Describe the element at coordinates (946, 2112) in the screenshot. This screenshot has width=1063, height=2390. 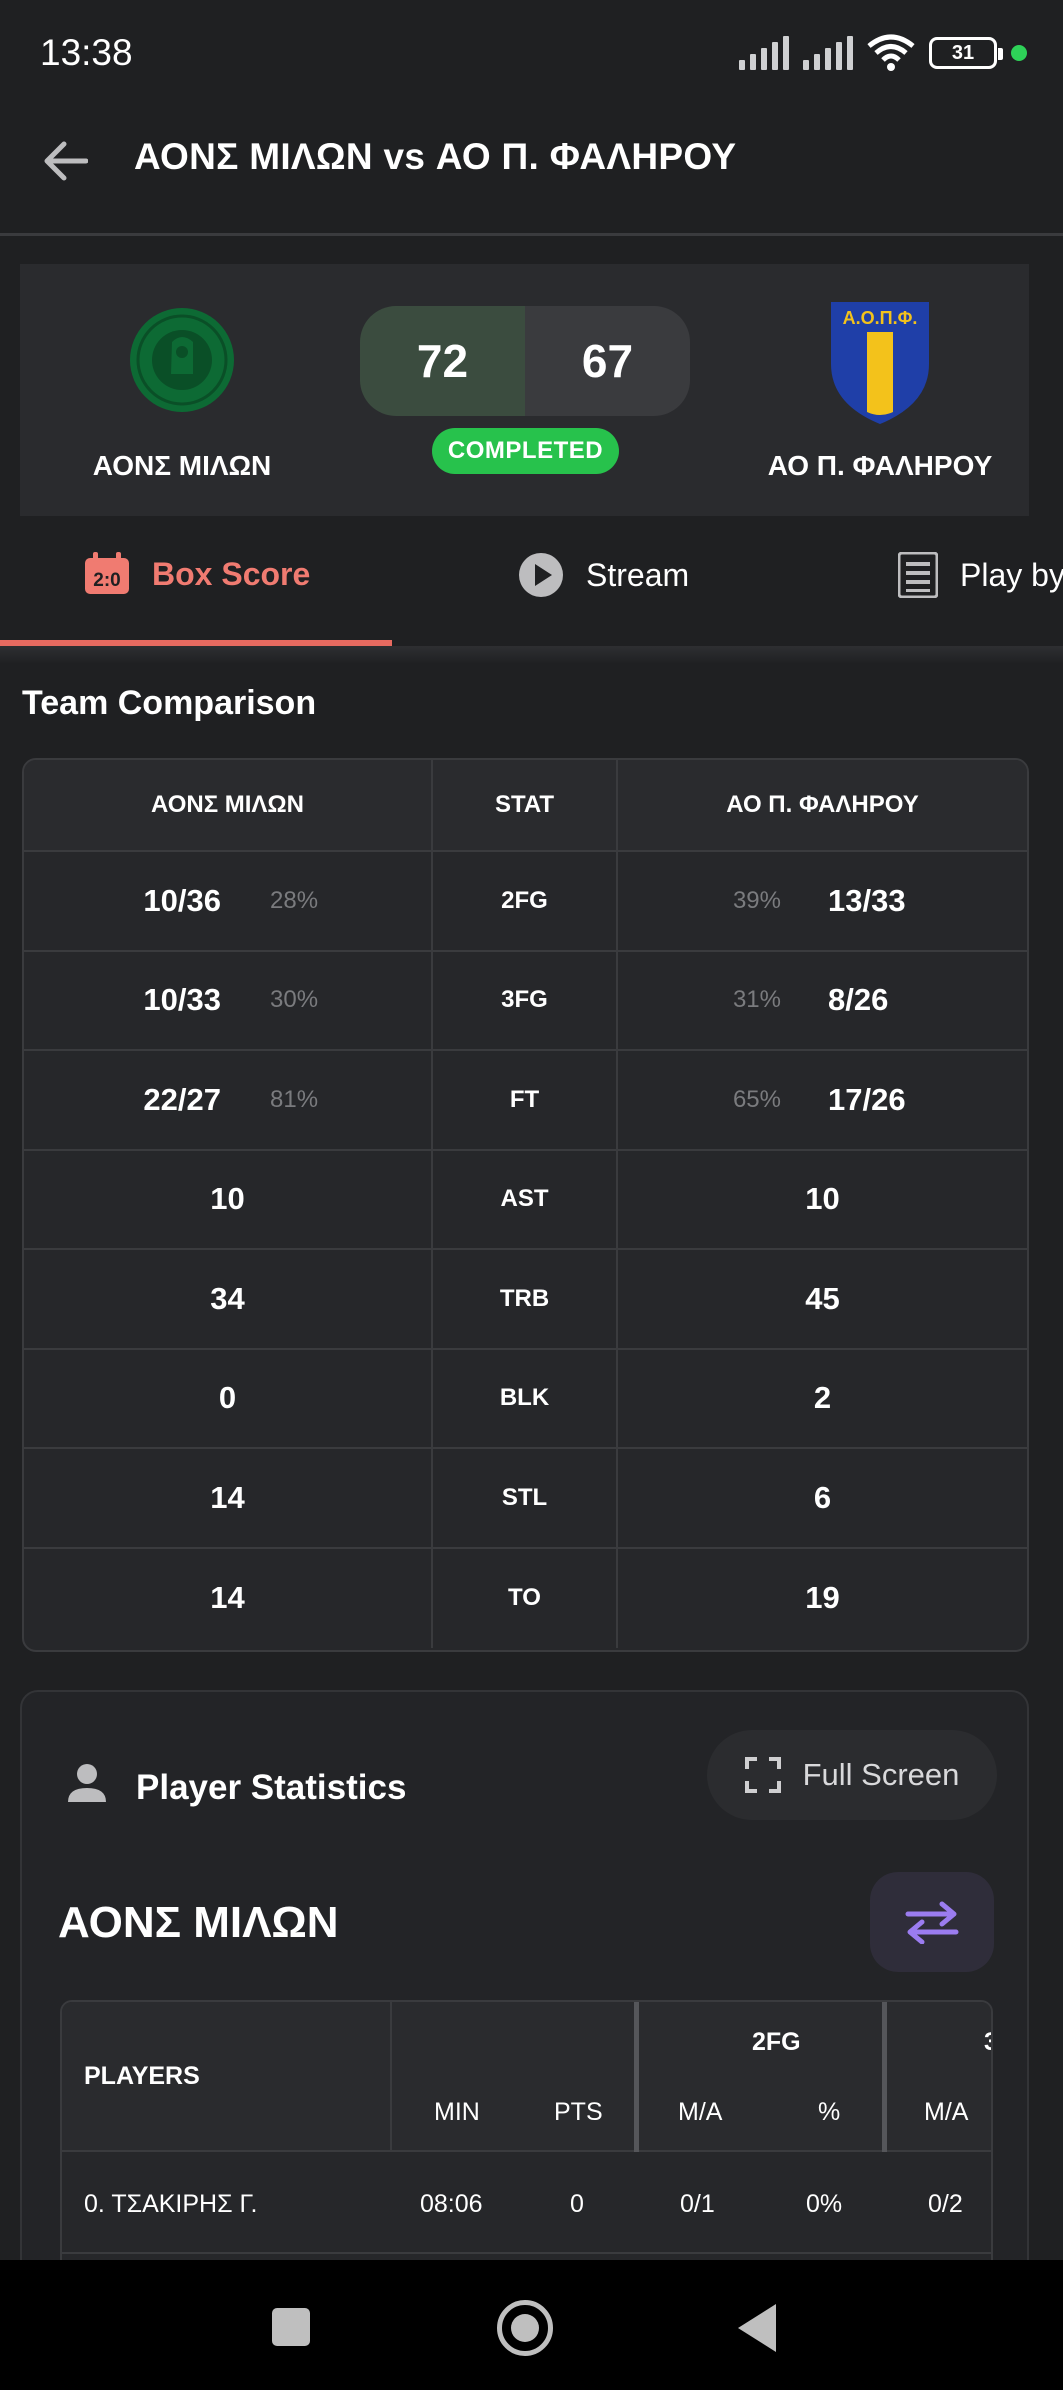
I see `3fg-ma-header: M/A` at that location.